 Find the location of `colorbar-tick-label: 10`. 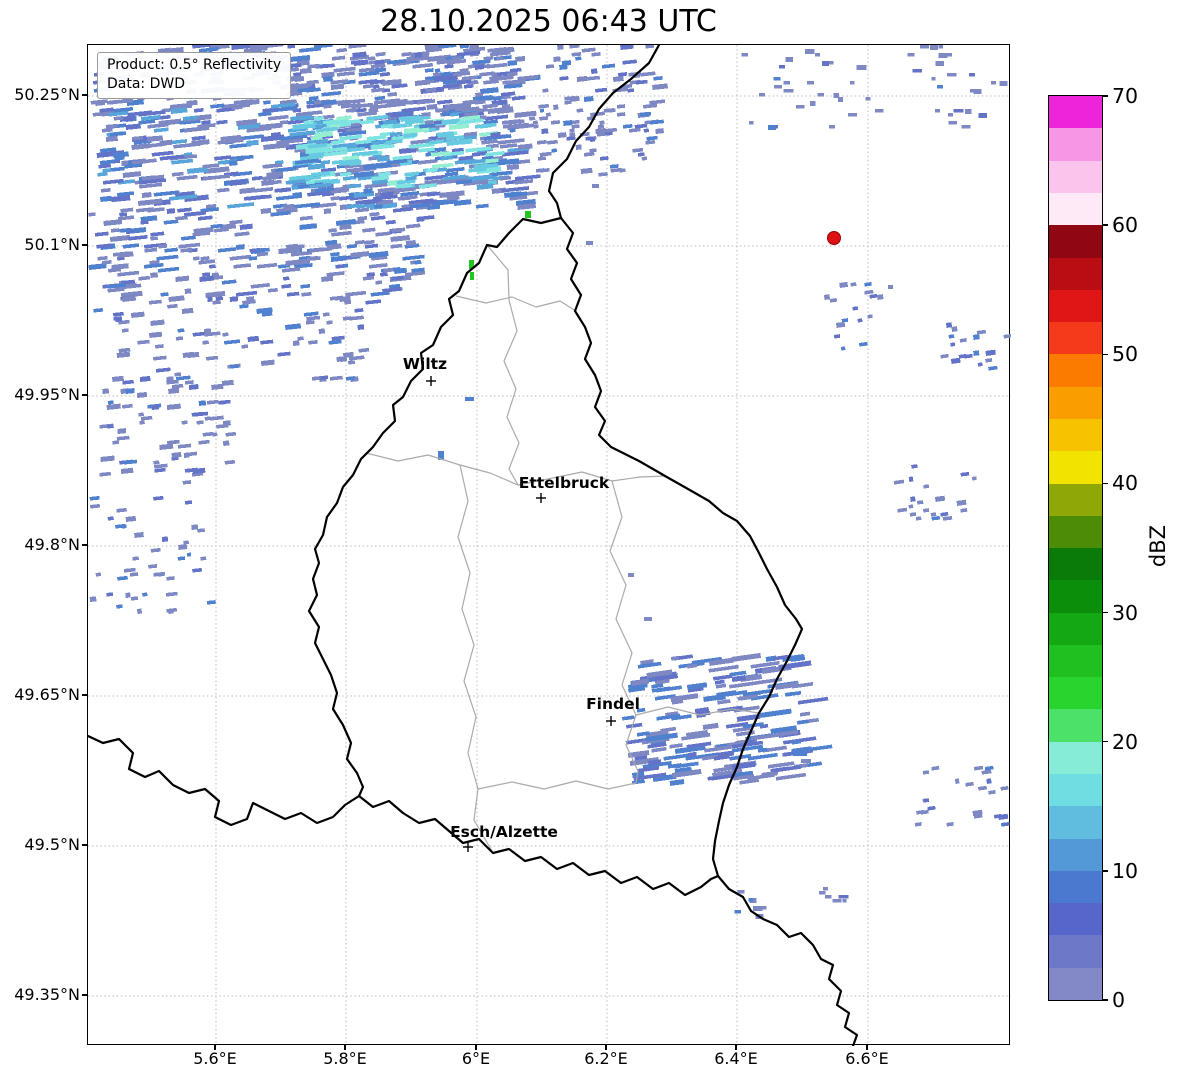

colorbar-tick-label: 10 is located at coordinates (1125, 870).